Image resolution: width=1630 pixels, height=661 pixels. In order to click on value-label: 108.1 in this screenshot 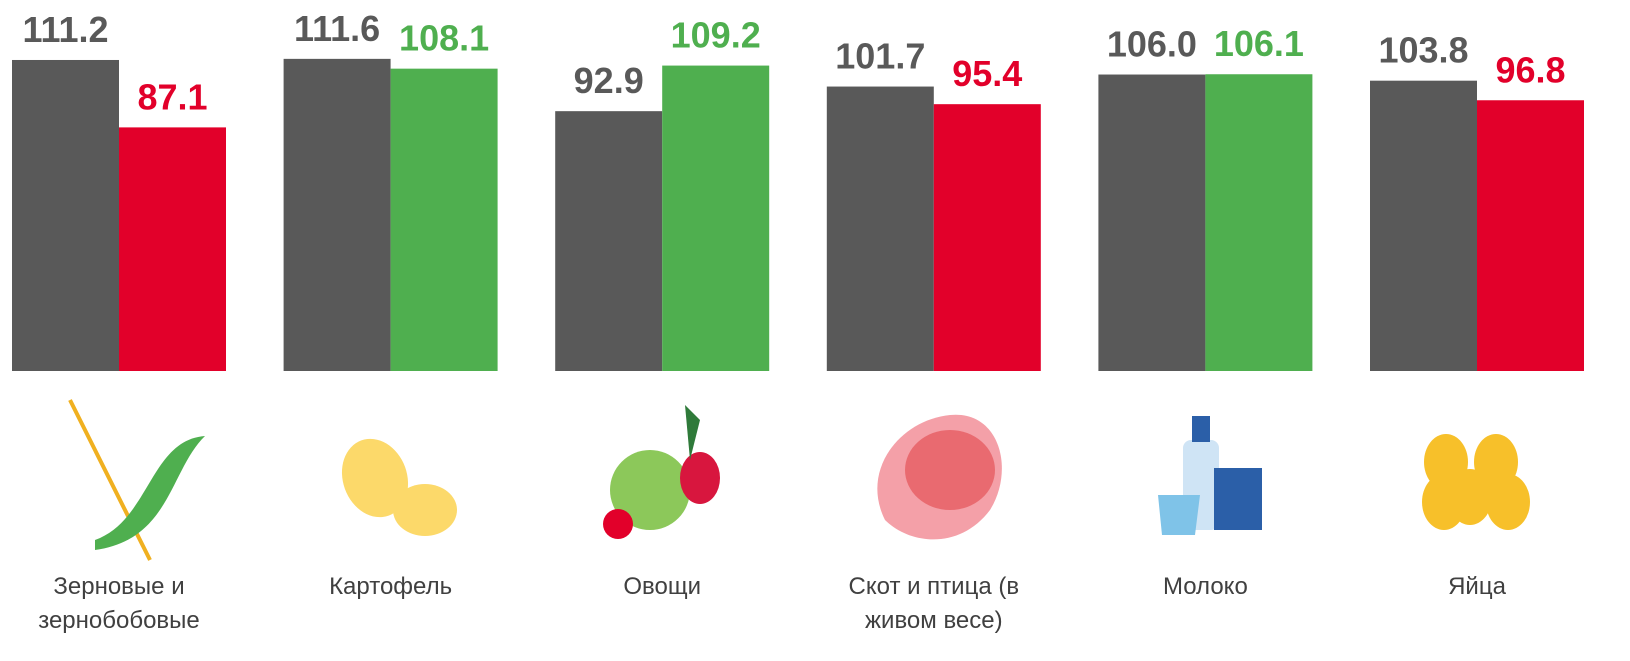, I will do `click(444, 38)`.